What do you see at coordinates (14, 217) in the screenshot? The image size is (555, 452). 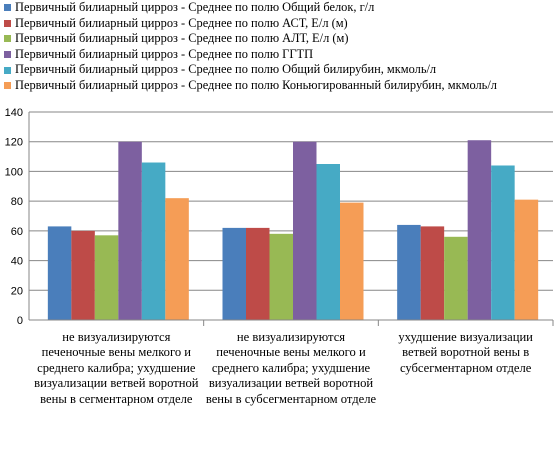 I see `y-axis-ticks: 0 20 40 60 80 100 120 140` at bounding box center [14, 217].